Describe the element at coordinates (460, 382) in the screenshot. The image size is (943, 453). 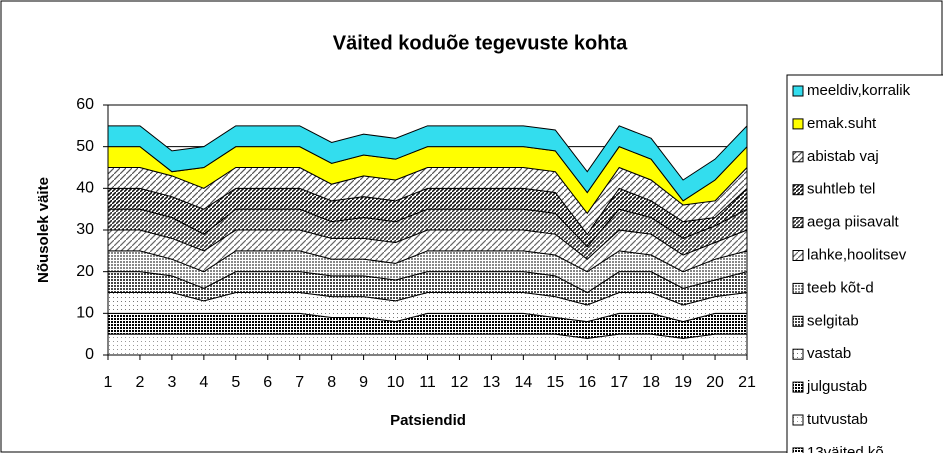
I see `x-tick-label: 12` at that location.